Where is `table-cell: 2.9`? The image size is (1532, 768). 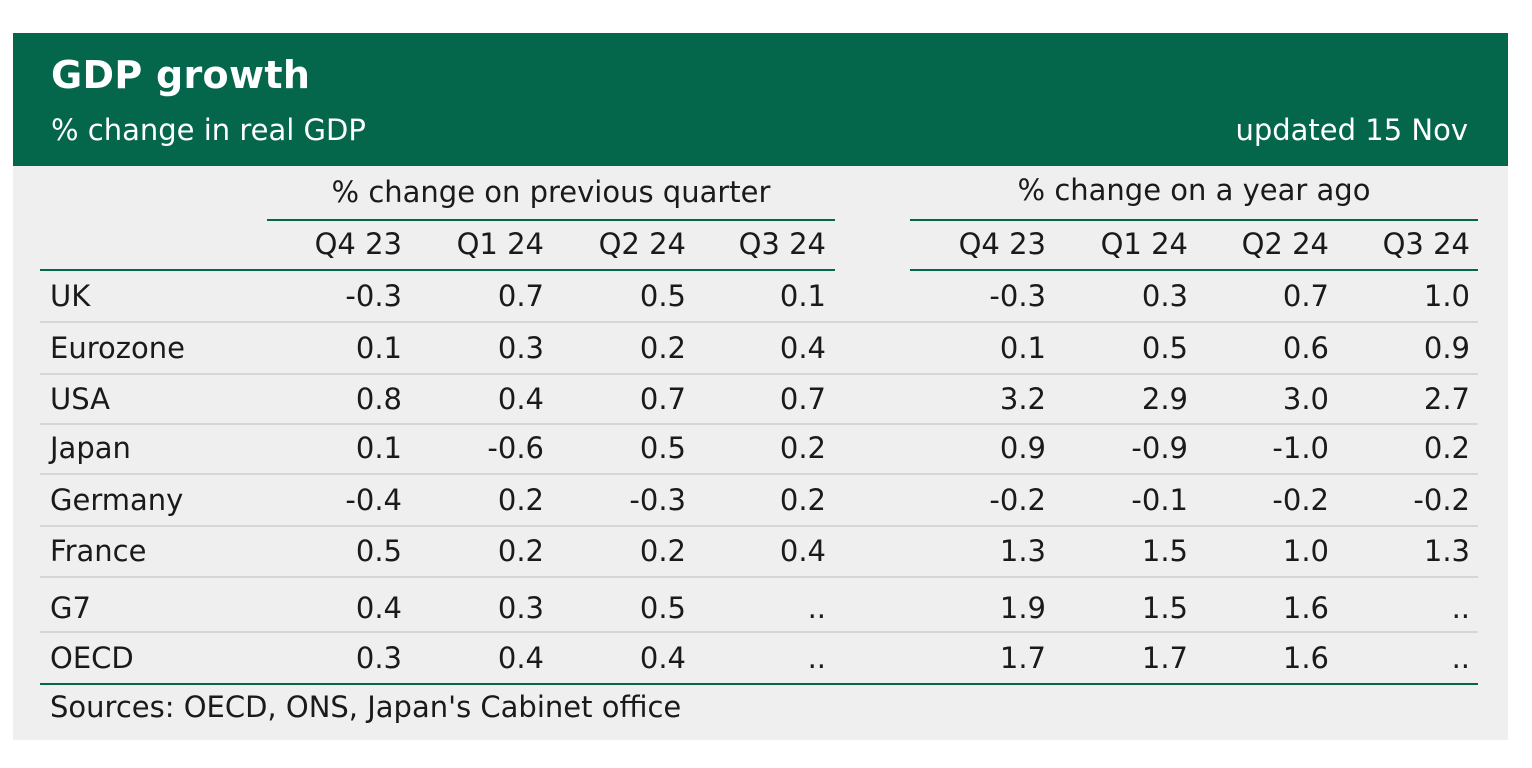 table-cell: 2.9 is located at coordinates (1164, 399).